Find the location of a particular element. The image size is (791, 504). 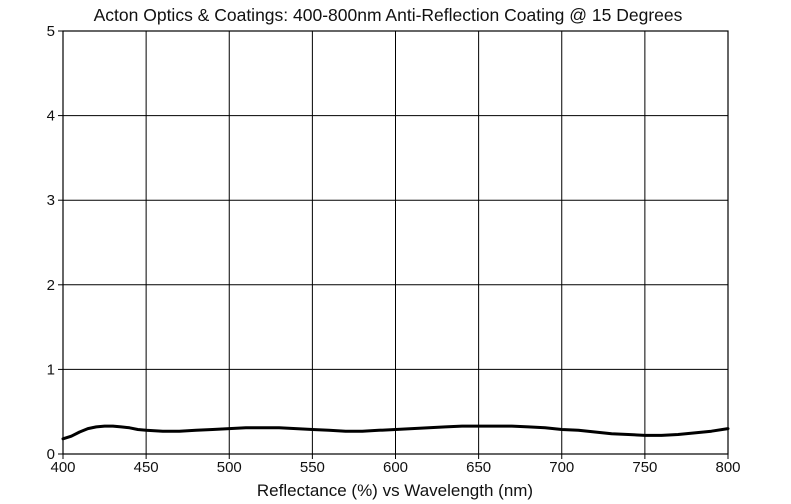

x-tick-label: 700 is located at coordinates (561, 467).